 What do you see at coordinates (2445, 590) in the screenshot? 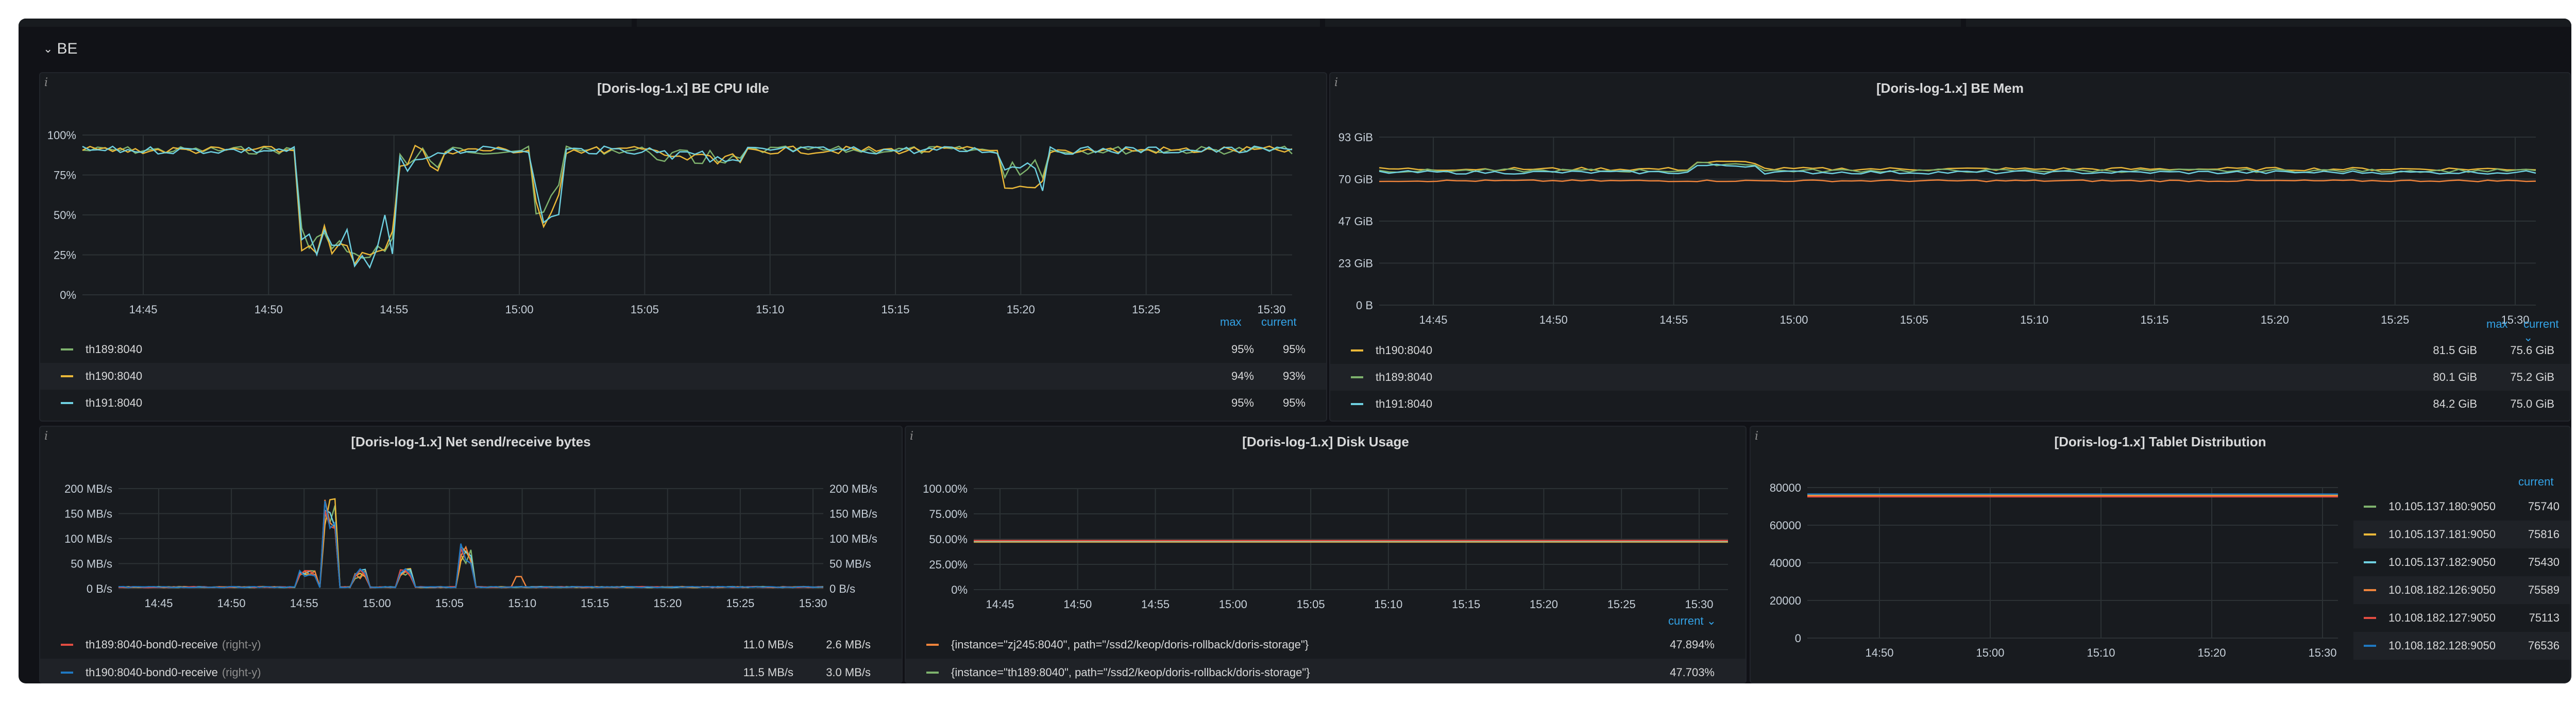
I see `legend-series-name: 10.108.182.126:9050` at bounding box center [2445, 590].